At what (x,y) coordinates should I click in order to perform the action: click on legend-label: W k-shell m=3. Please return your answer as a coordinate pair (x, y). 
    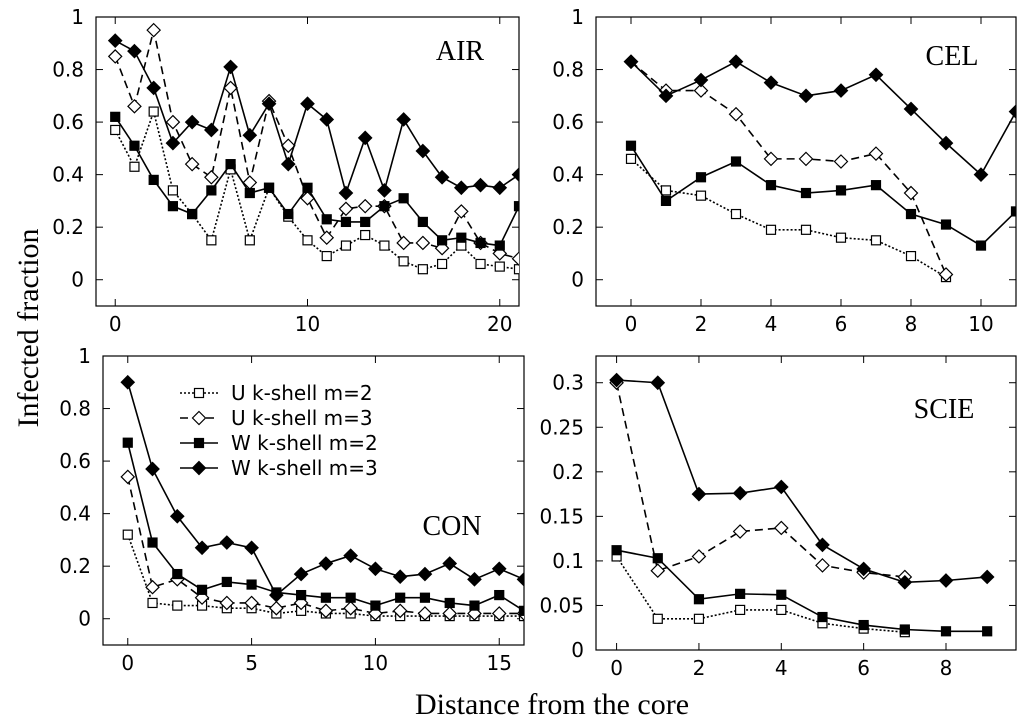
    Looking at the image, I should click on (304, 468).